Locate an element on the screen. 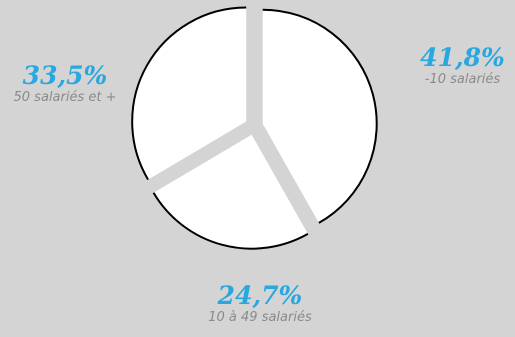 This screenshot has width=515, height=337. pie-slice-small-outline is located at coordinates (320, 116).